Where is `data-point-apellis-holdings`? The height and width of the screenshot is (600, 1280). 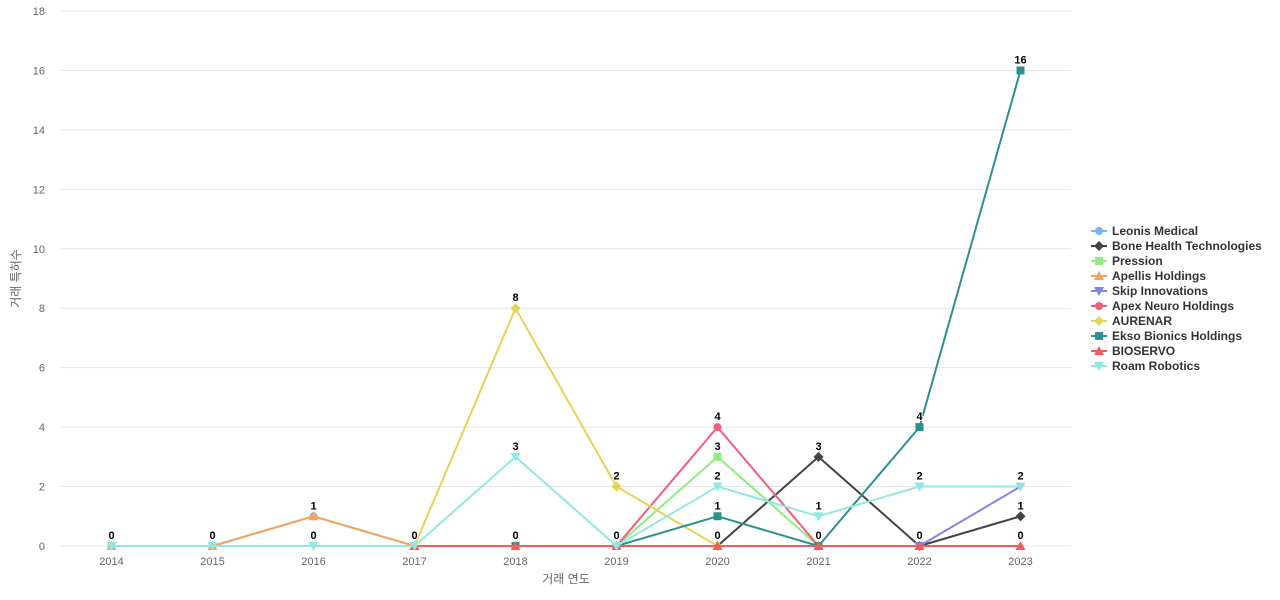 data-point-apellis-holdings is located at coordinates (313, 516).